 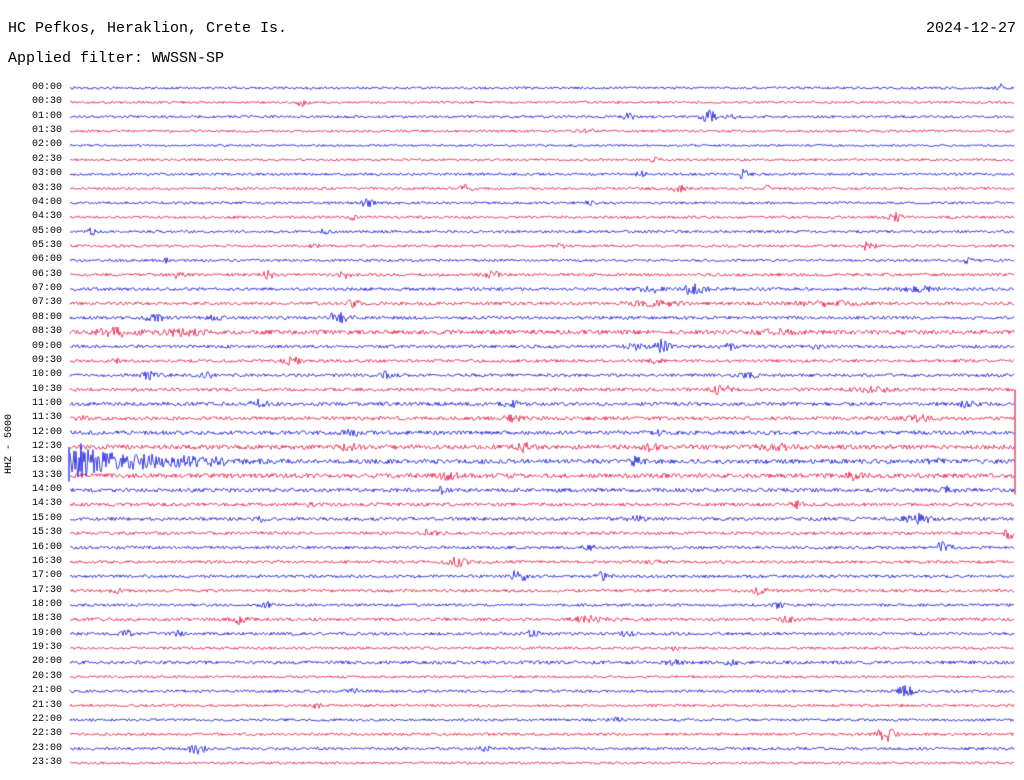 I want to click on time-label-20:00: 20:00, so click(x=46, y=662).